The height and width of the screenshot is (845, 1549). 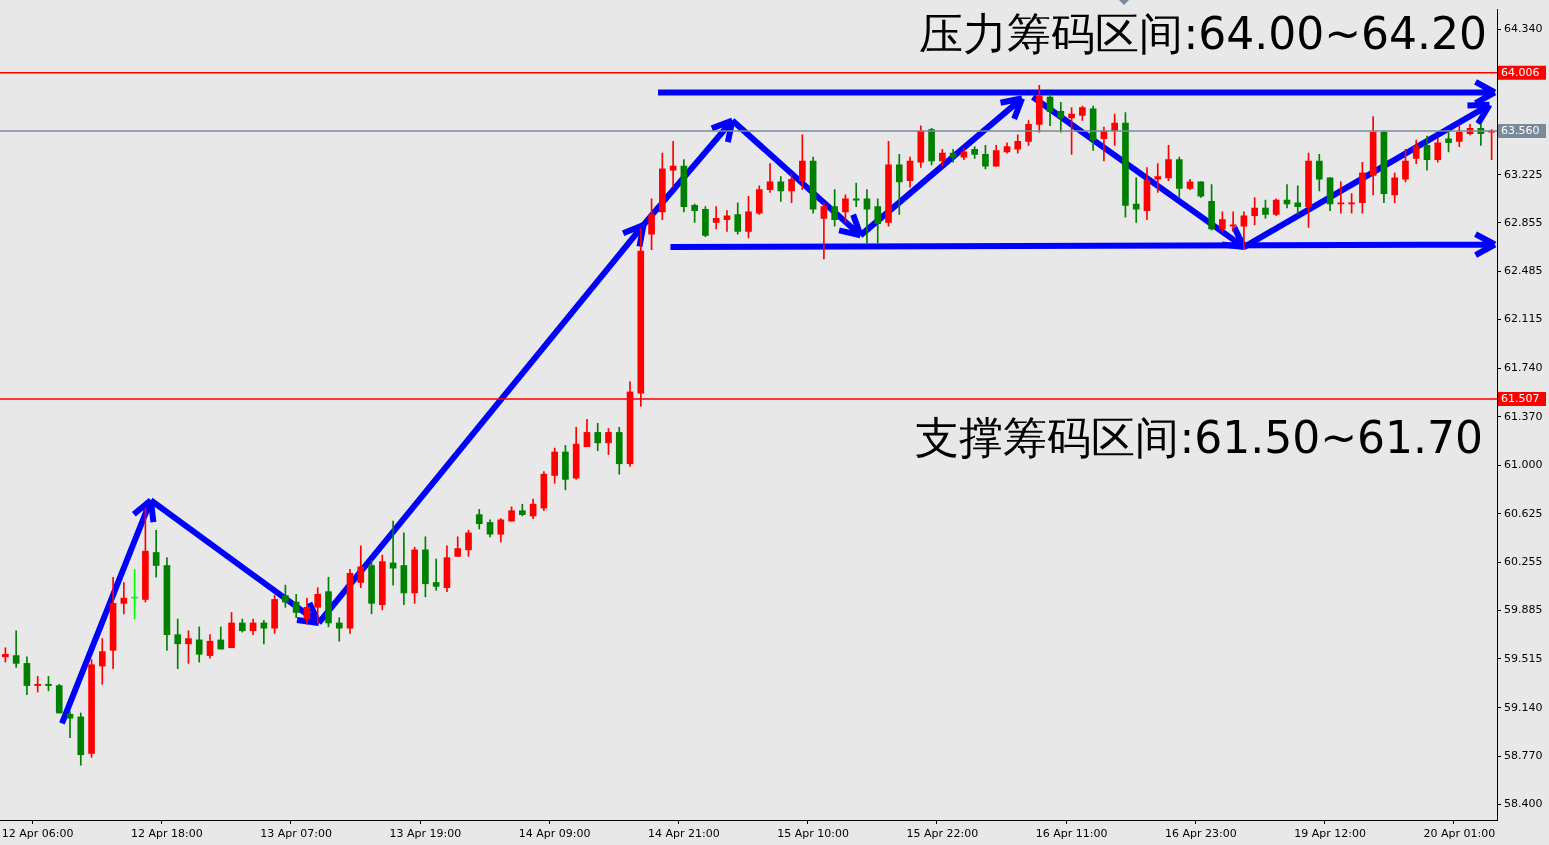 What do you see at coordinates (1520, 398) in the screenshot?
I see `ref-line-label: 61.507` at bounding box center [1520, 398].